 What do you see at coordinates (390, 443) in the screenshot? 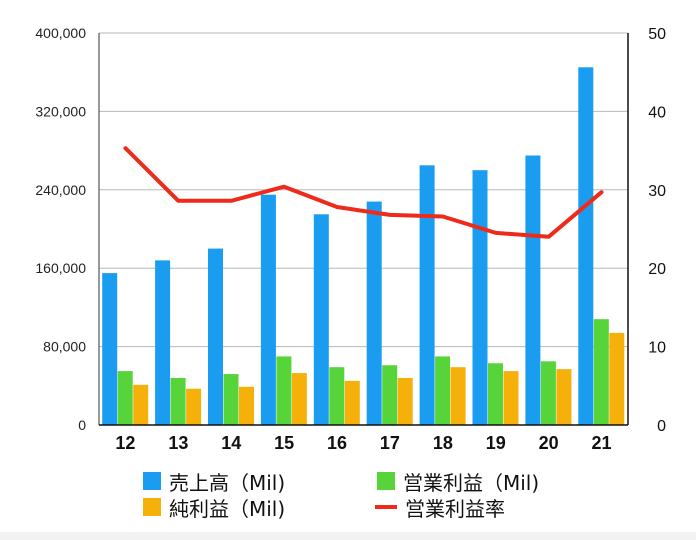
I see `x-tick-label: 17` at bounding box center [390, 443].